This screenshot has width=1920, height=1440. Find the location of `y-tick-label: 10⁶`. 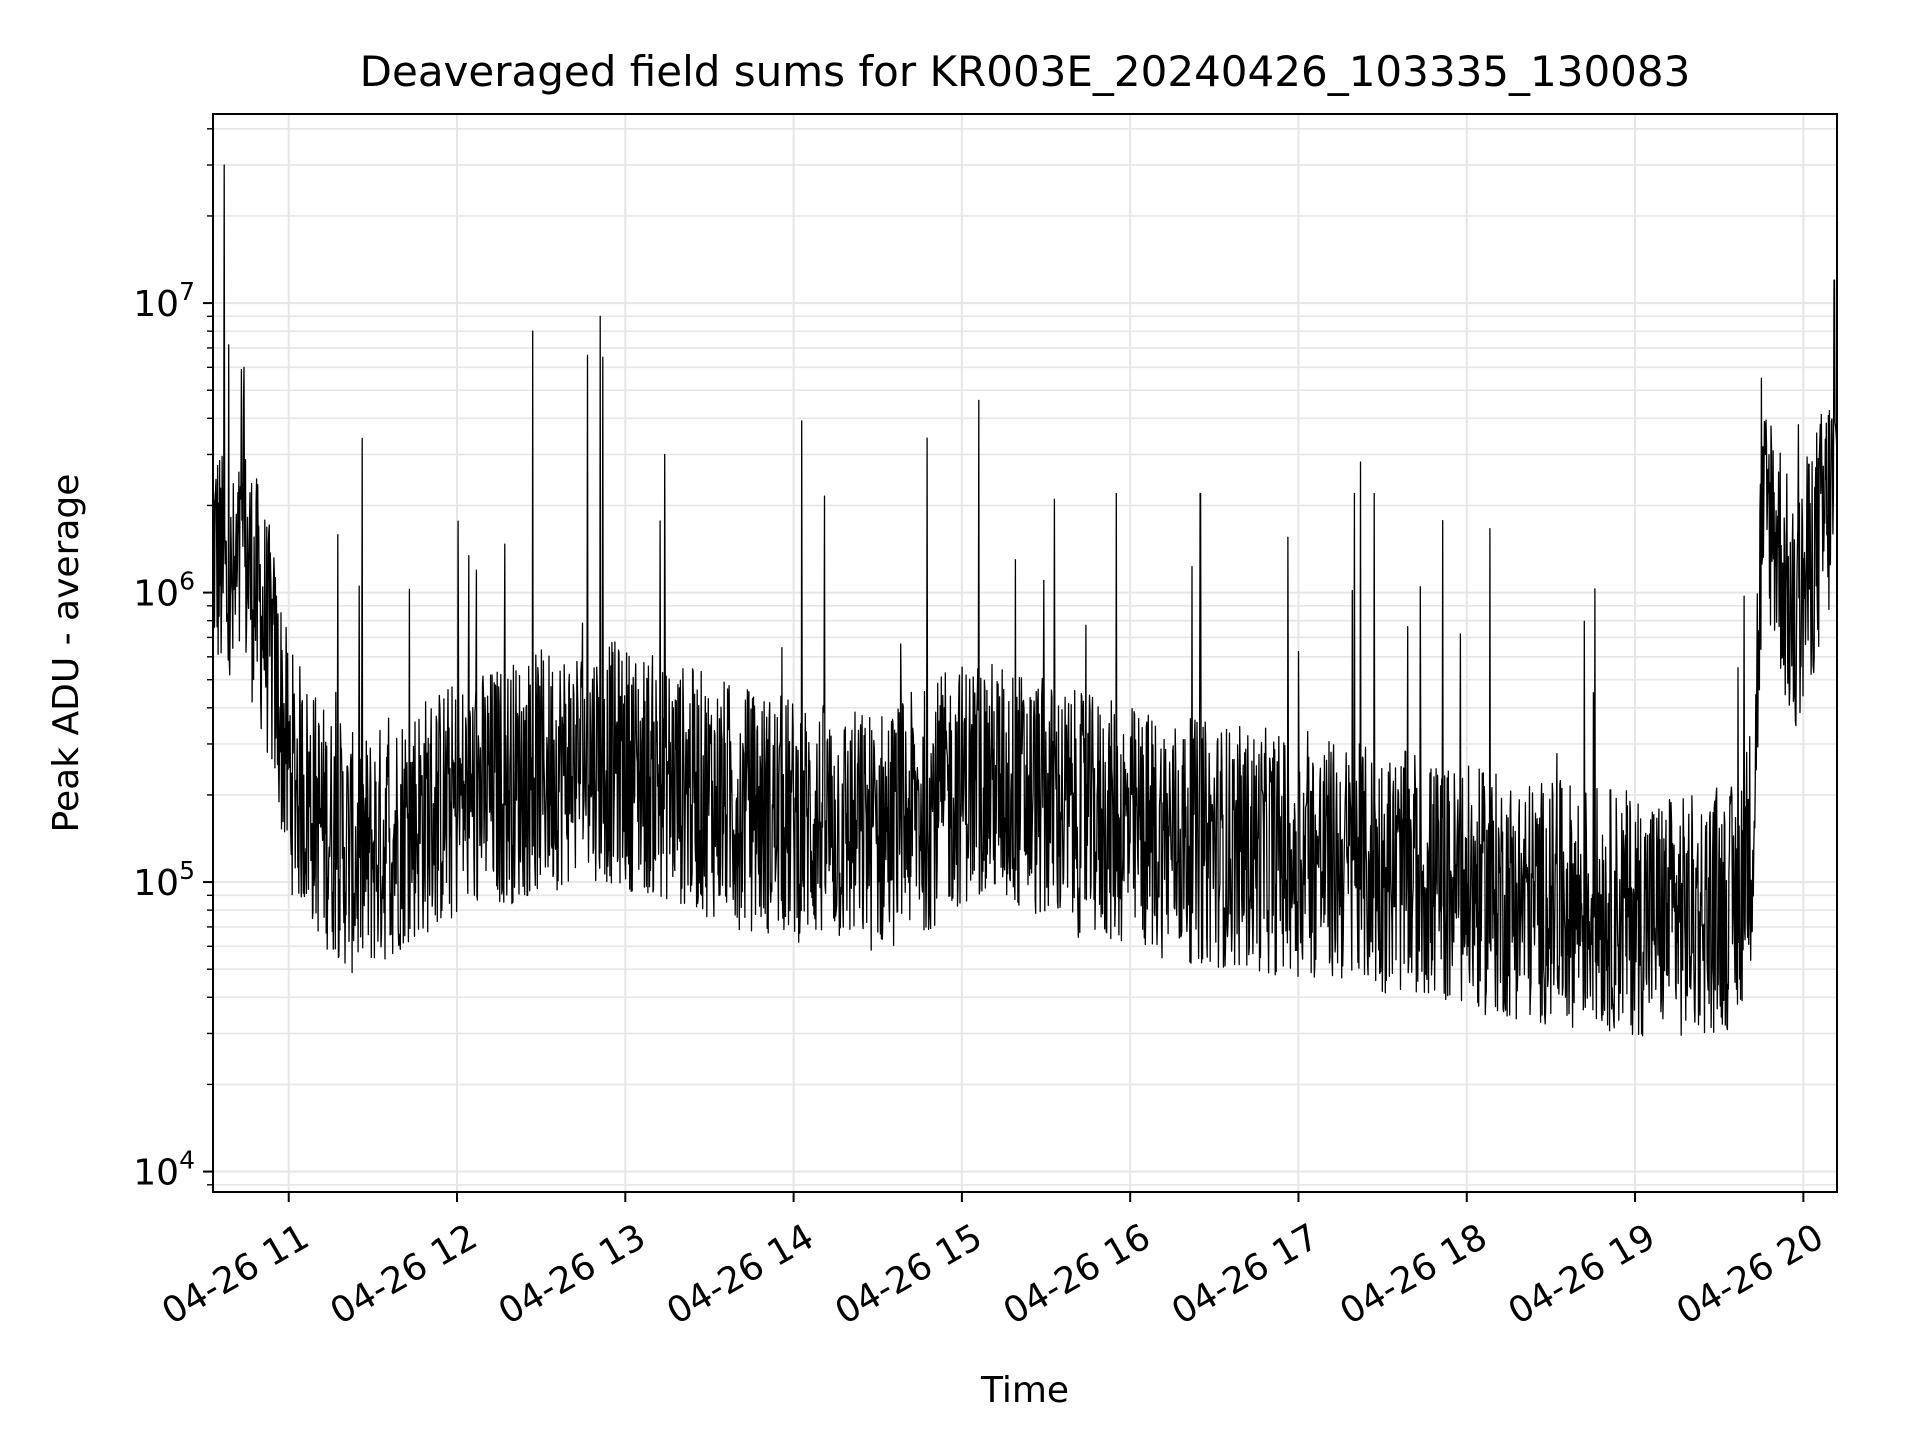

y-tick-label: 10⁶ is located at coordinates (164, 591).